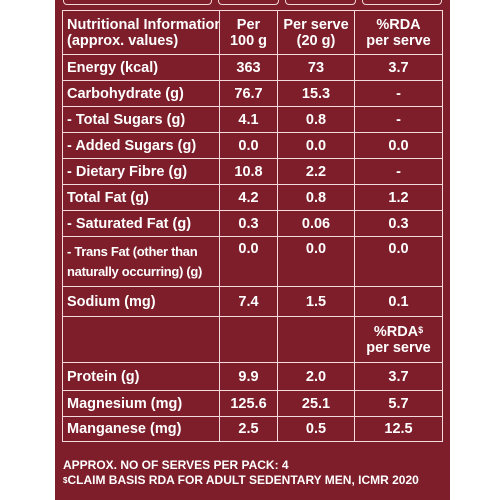  Describe the element at coordinates (398, 301) in the screenshot. I see `value-rda: 0.1` at that location.